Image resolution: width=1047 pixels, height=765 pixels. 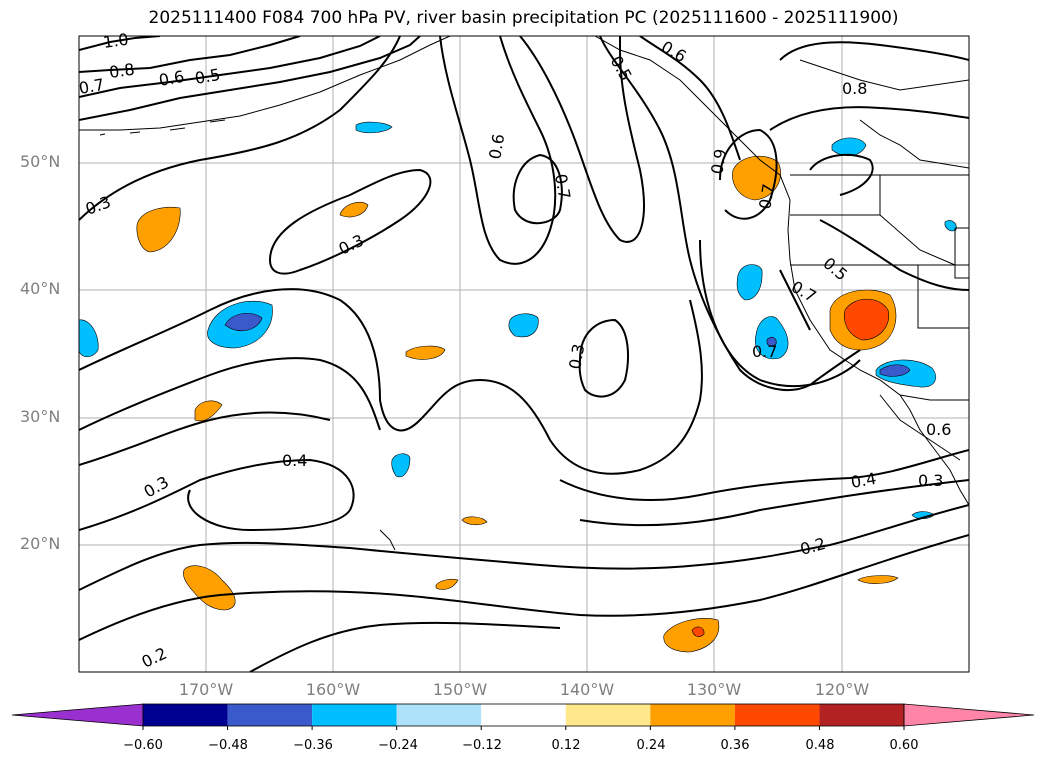 I want to click on lat-label-40n: 40°N, so click(x=40, y=288).